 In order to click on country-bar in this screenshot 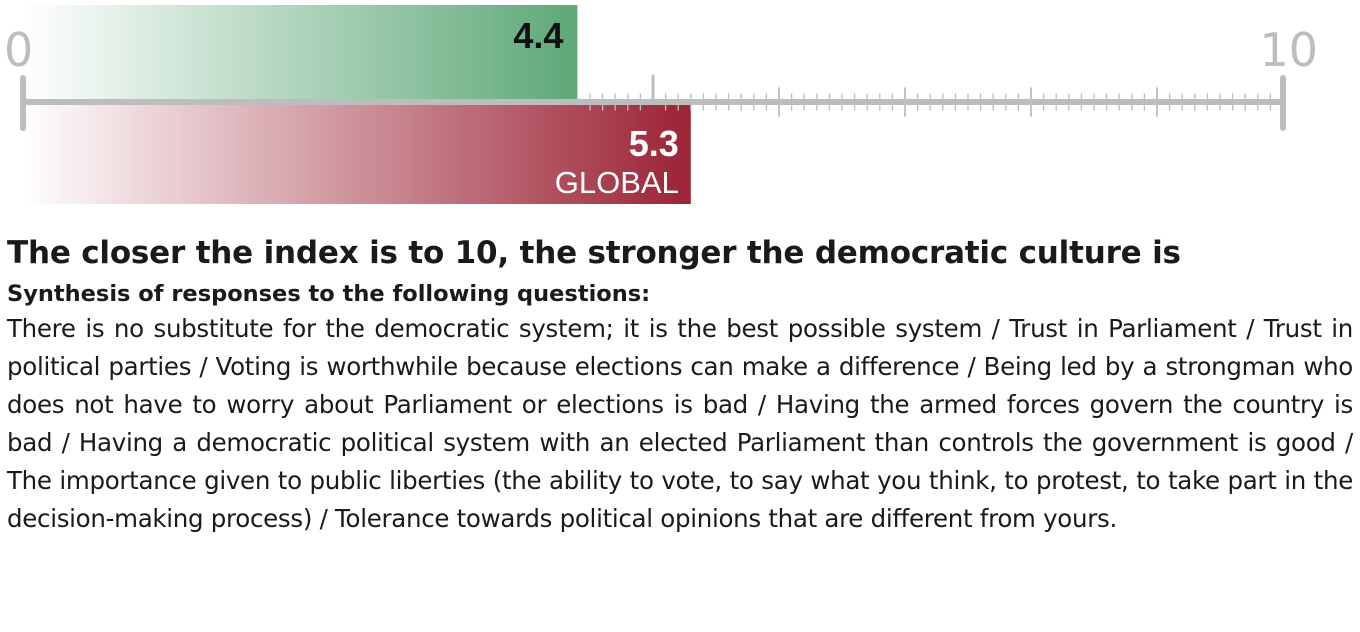, I will do `click(300, 53)`.